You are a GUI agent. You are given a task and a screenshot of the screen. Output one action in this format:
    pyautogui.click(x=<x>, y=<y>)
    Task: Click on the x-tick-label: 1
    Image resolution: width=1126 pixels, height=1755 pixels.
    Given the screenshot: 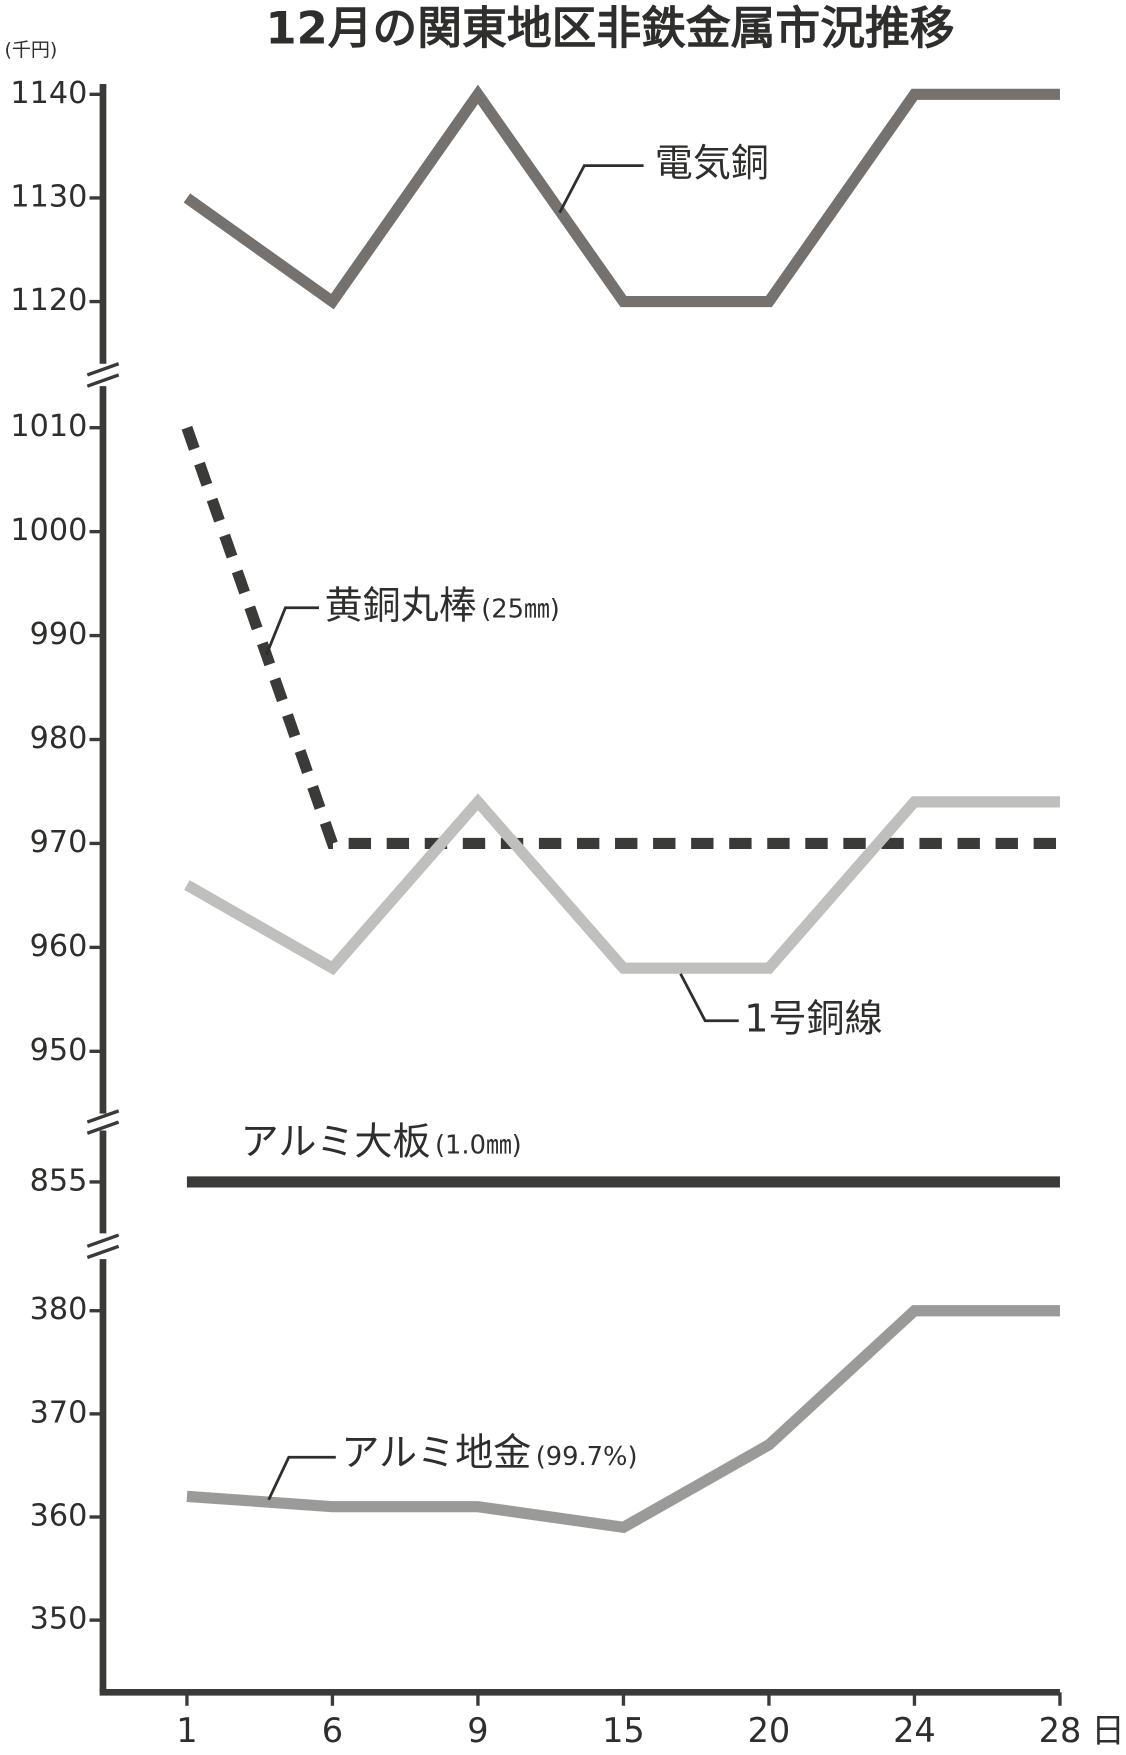 What is the action you would take?
    pyautogui.click(x=186, y=1730)
    